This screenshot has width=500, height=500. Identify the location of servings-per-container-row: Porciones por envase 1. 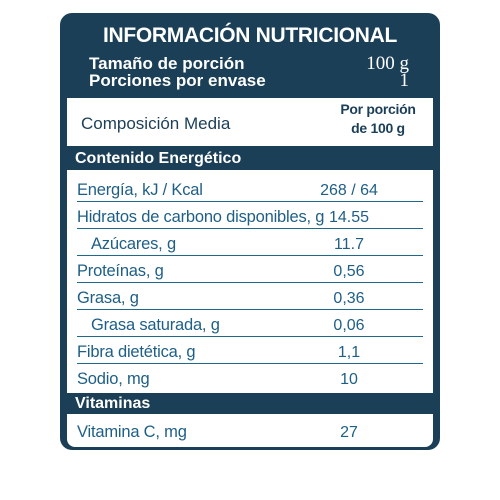
(249, 80).